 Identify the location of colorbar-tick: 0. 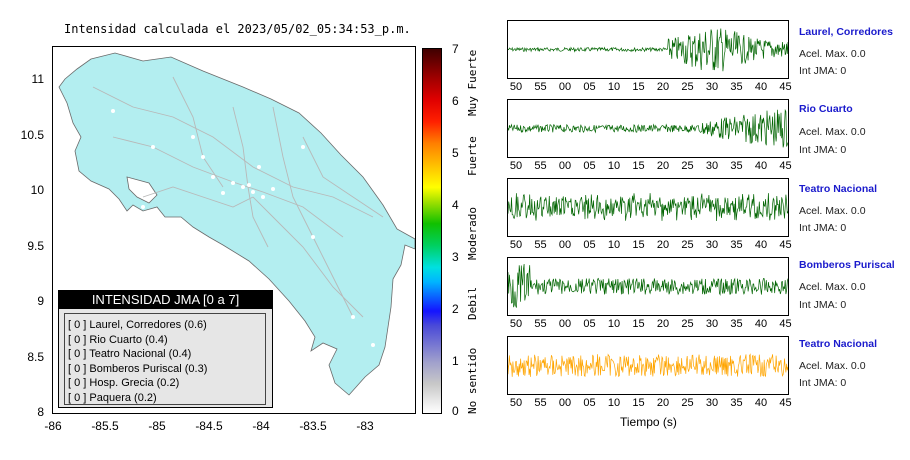
(455, 411).